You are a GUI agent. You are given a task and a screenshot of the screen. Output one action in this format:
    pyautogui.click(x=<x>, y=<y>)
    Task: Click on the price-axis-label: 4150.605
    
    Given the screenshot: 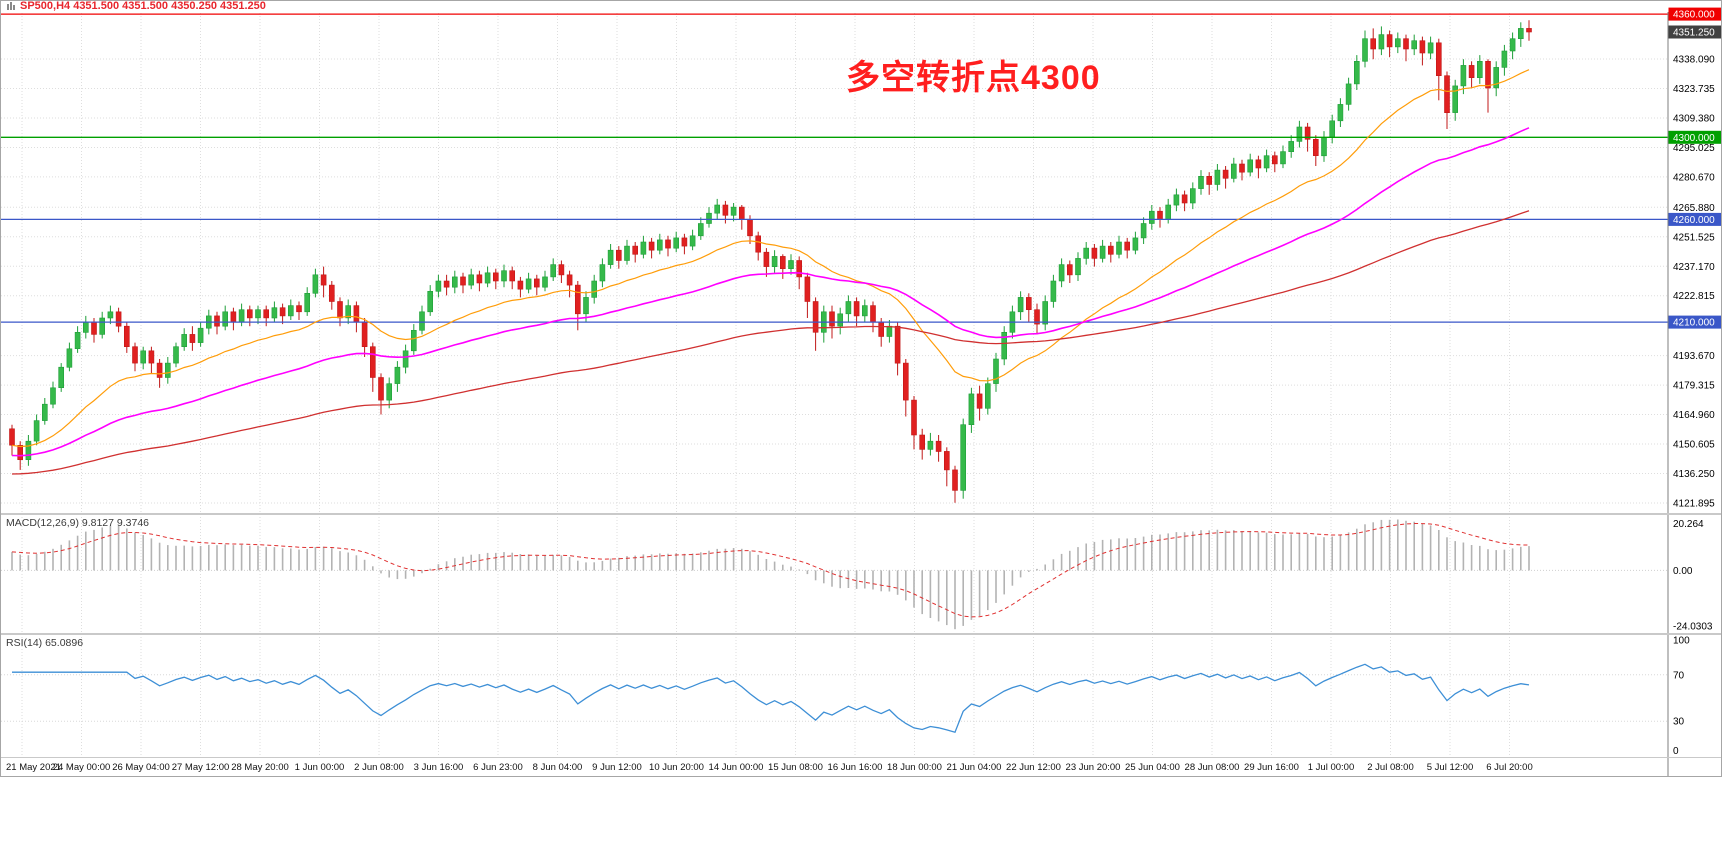 What is the action you would take?
    pyautogui.click(x=1694, y=445)
    